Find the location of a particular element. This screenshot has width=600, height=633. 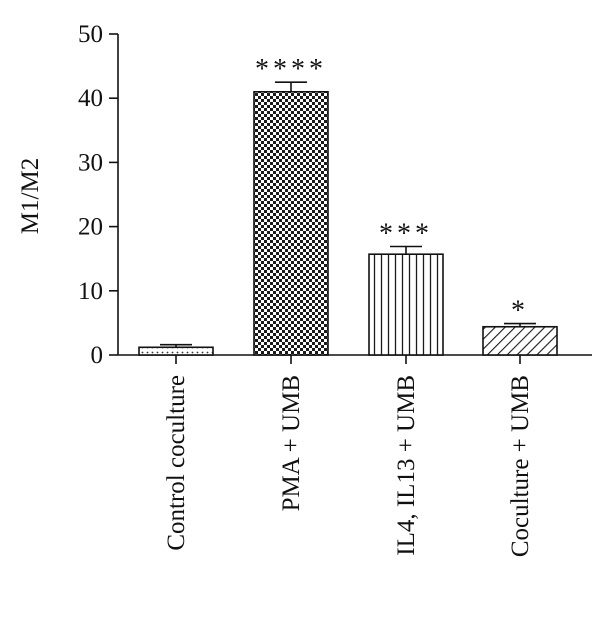

significance-marker: * is located at coordinates (520, 311).